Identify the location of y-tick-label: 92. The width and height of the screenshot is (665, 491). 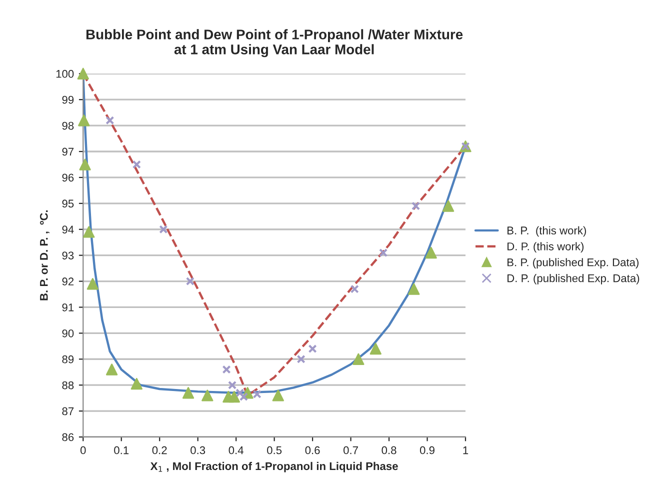
(68, 282).